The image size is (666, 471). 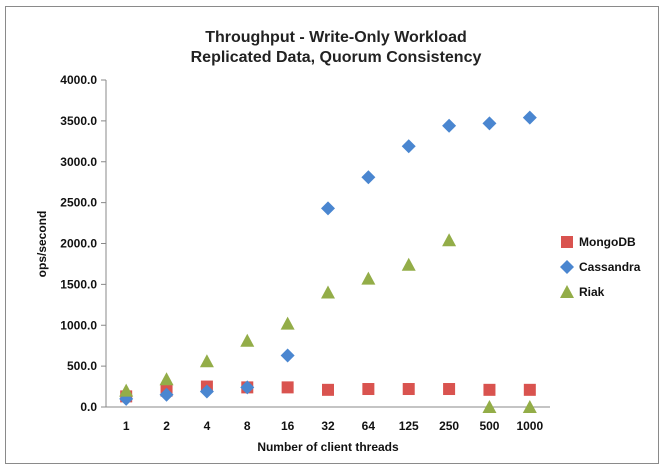 I want to click on x-tick-label: 16, so click(x=288, y=426).